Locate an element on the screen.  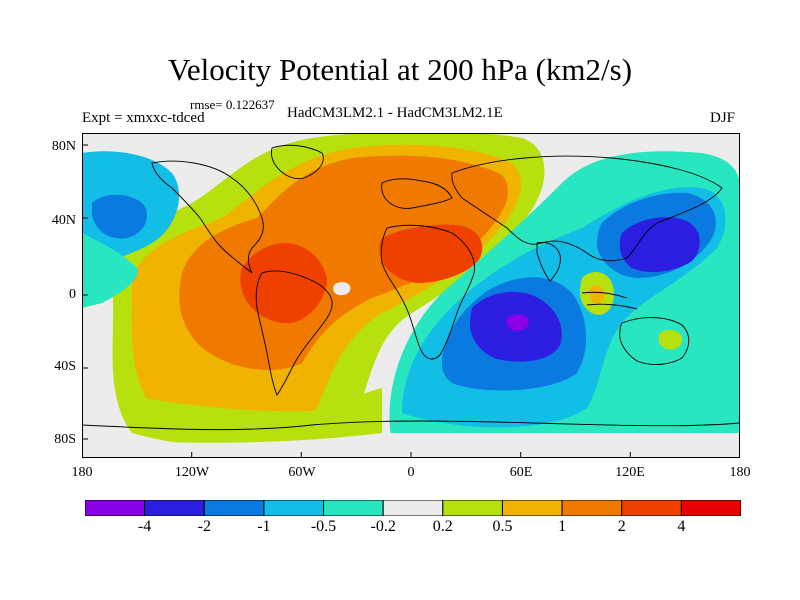
experiment-label: Expt = xmxxc-tdced is located at coordinates (143, 118).